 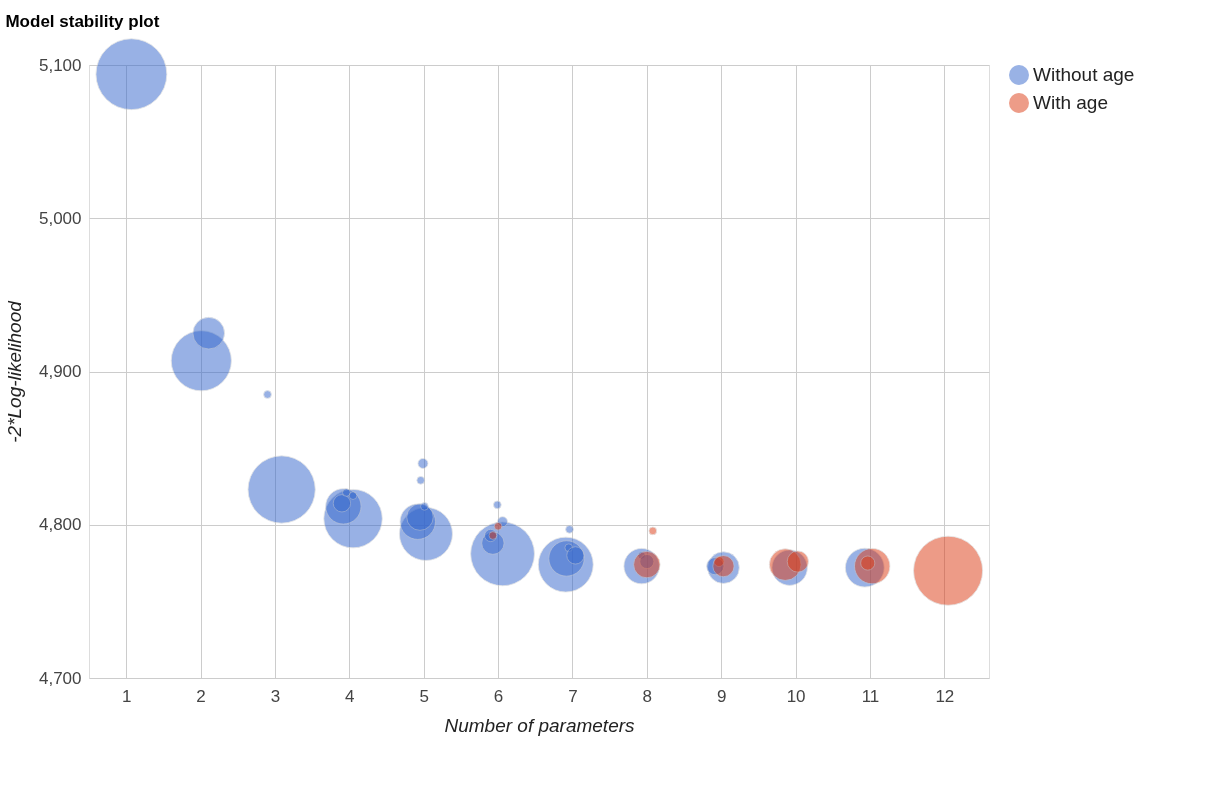 What do you see at coordinates (126, 696) in the screenshot?
I see `x-tick-label: 1` at bounding box center [126, 696].